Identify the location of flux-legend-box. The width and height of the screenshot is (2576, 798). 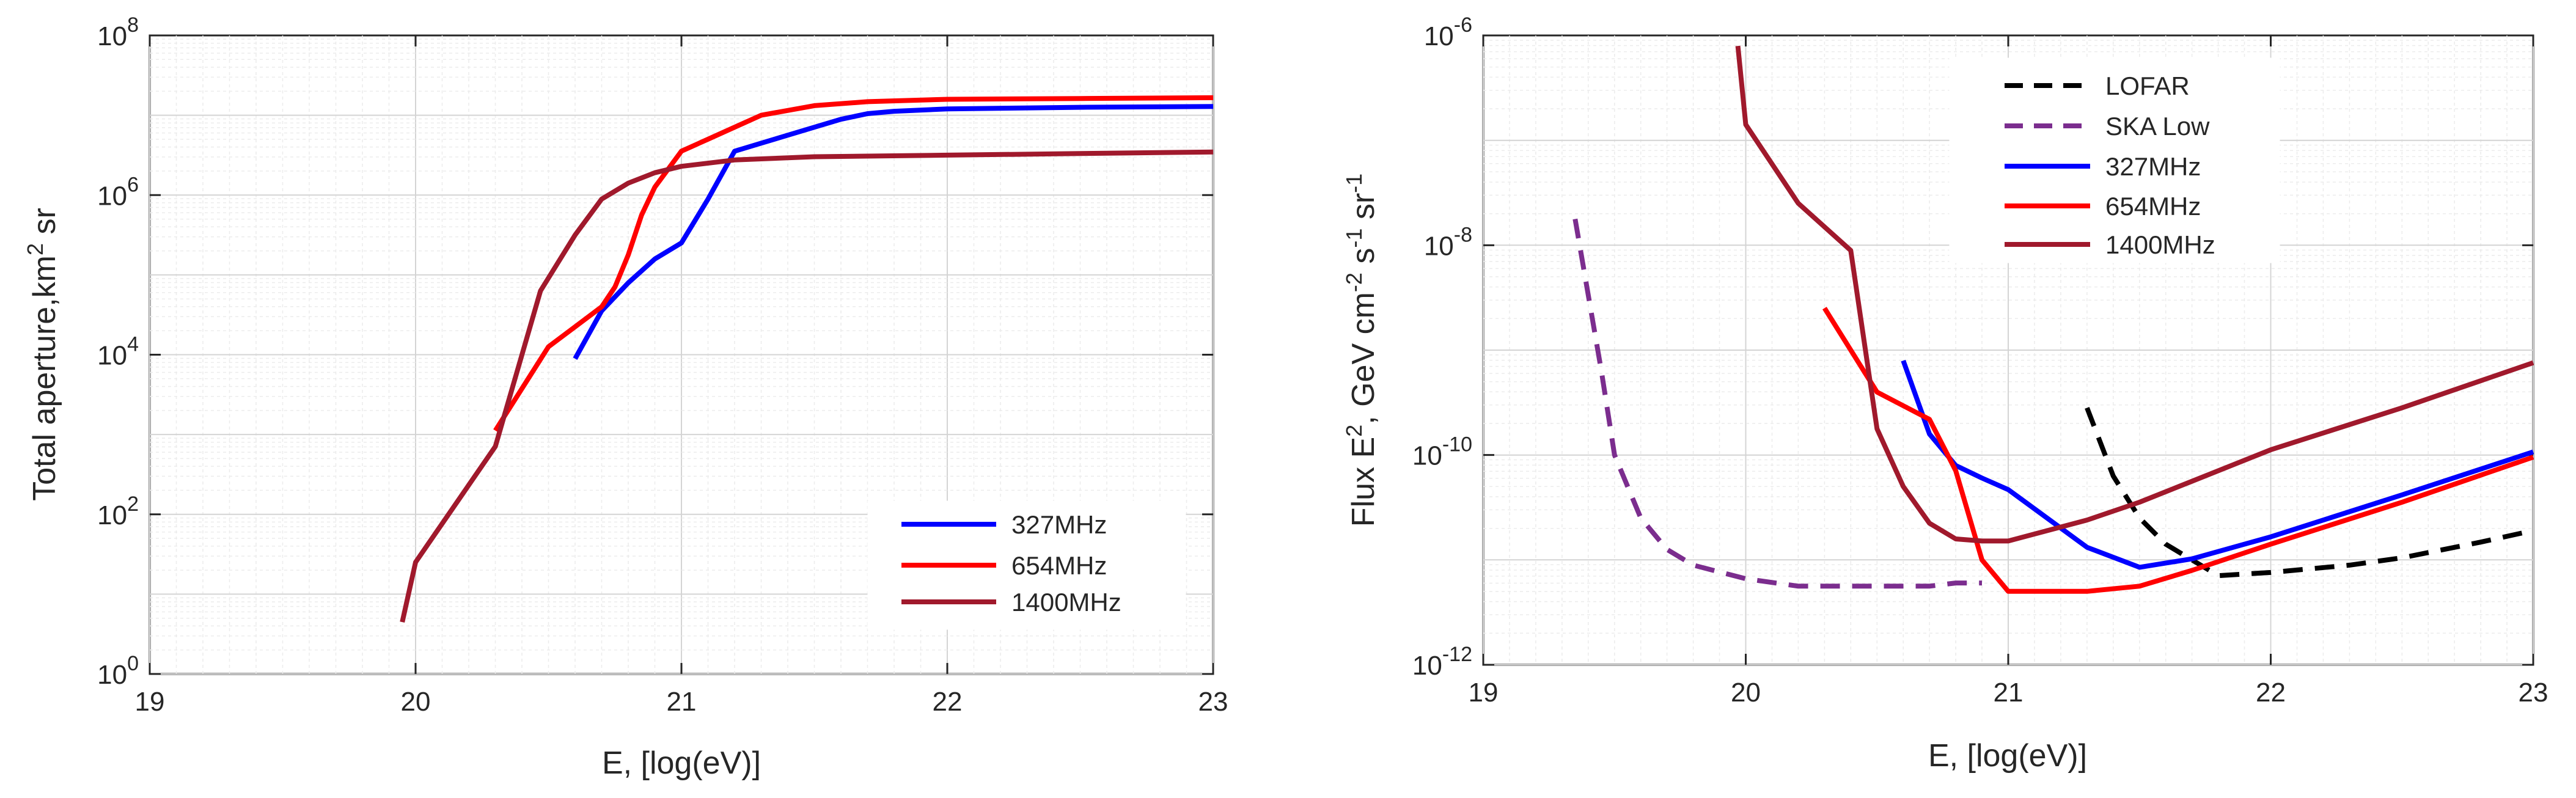
(2114, 160).